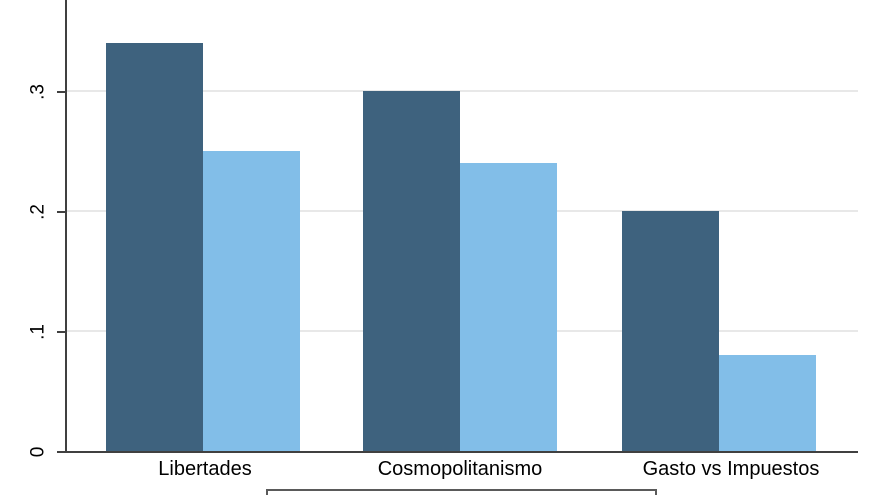 The width and height of the screenshot is (880, 495). What do you see at coordinates (731, 469) in the screenshot?
I see `x-category-label-2: Gasto vs Impuestos` at bounding box center [731, 469].